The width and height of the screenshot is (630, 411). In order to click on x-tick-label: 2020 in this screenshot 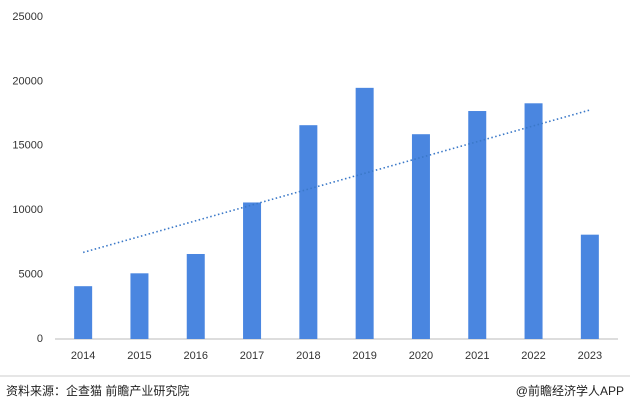, I will do `click(421, 356)`.